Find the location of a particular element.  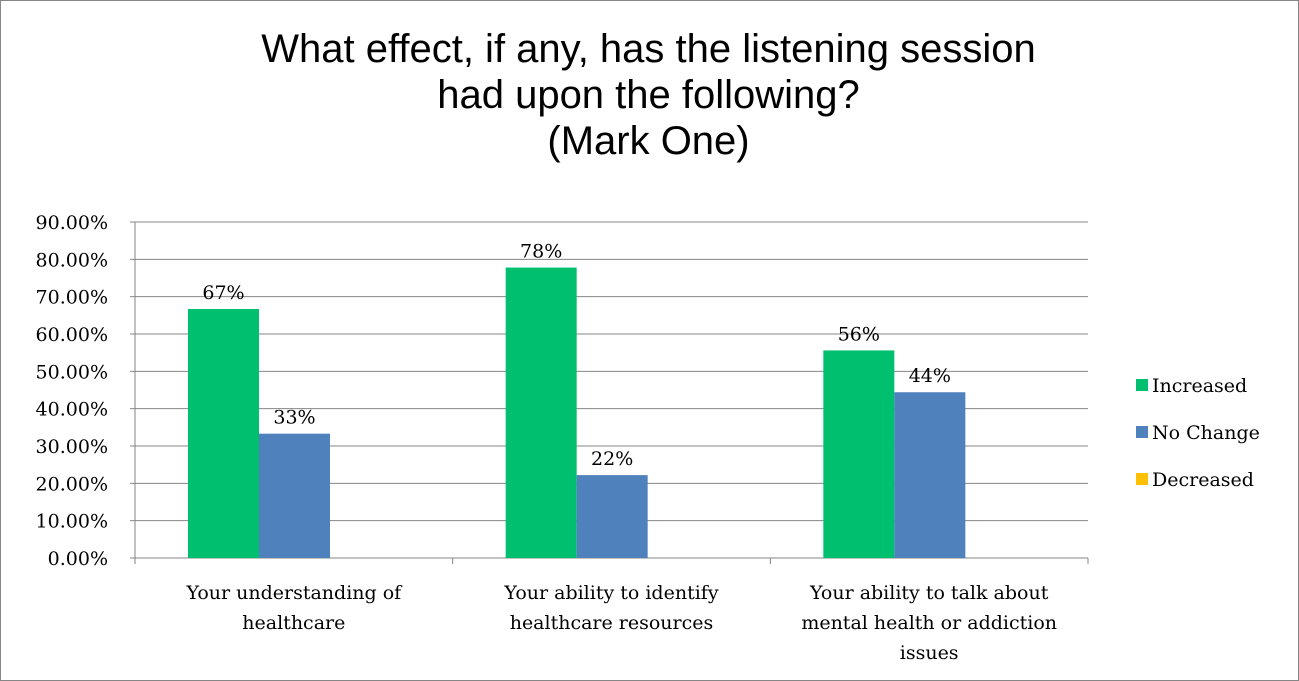

y-tick-label: 80.00% is located at coordinates (72, 260).